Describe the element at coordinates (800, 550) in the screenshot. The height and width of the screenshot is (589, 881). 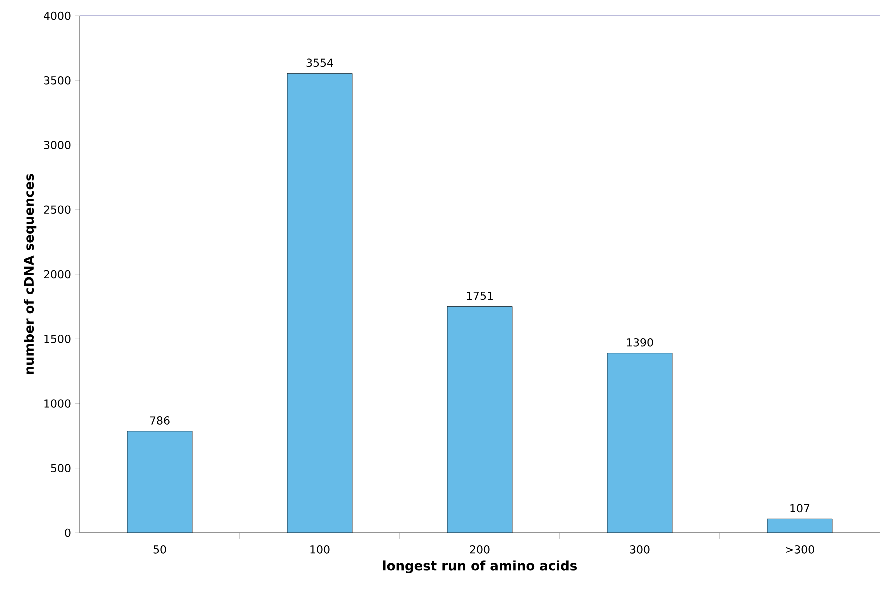
I see `x-tick-label: >300` at that location.